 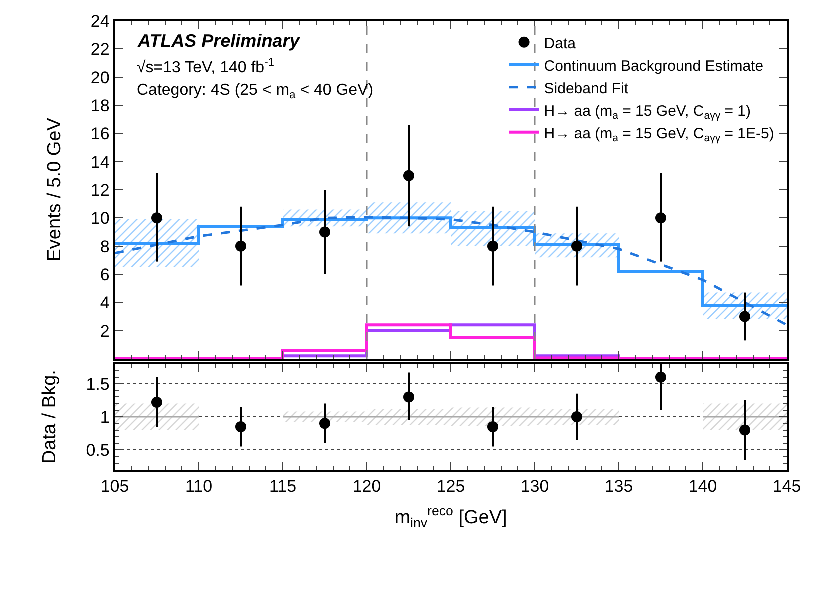 I want to click on x-tick-label: 110, so click(x=199, y=486).